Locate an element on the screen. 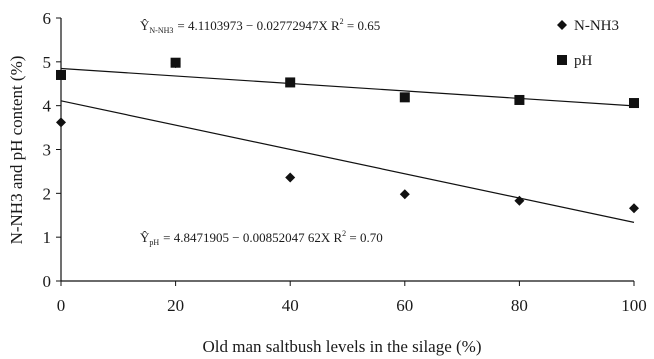 Image resolution: width=654 pixels, height=359 pixels. equation-body: = 4.8471905 − 0.00852047 62X R is located at coordinates (252, 237).